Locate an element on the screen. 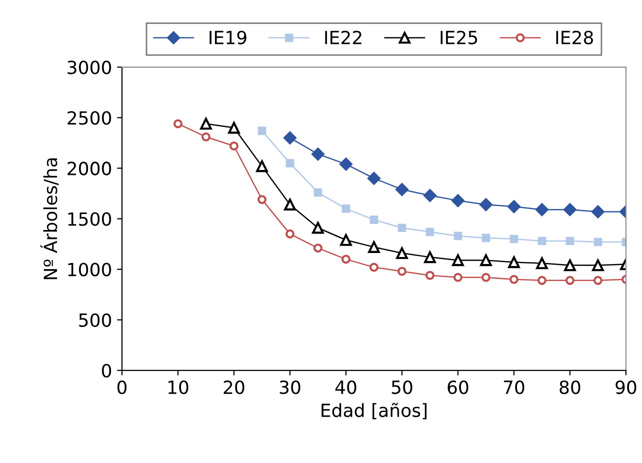 The height and width of the screenshot is (463, 642). x-tick-label: 80 is located at coordinates (570, 387).